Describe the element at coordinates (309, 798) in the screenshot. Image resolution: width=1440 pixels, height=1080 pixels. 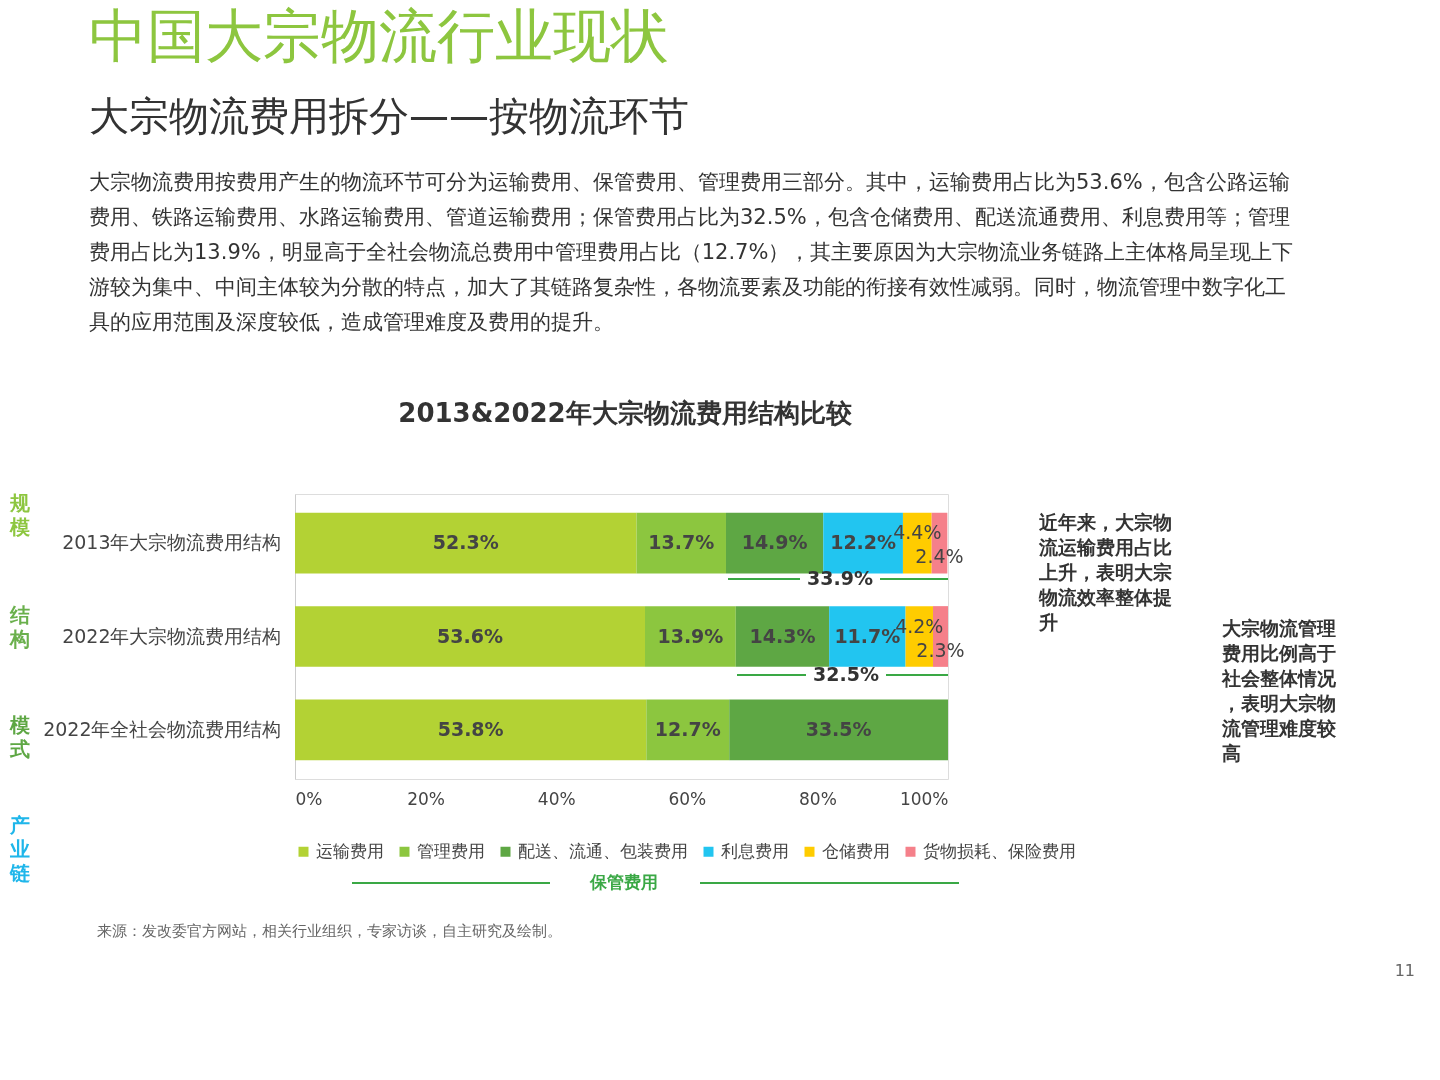
I see `x-tick-label: 0%` at that location.